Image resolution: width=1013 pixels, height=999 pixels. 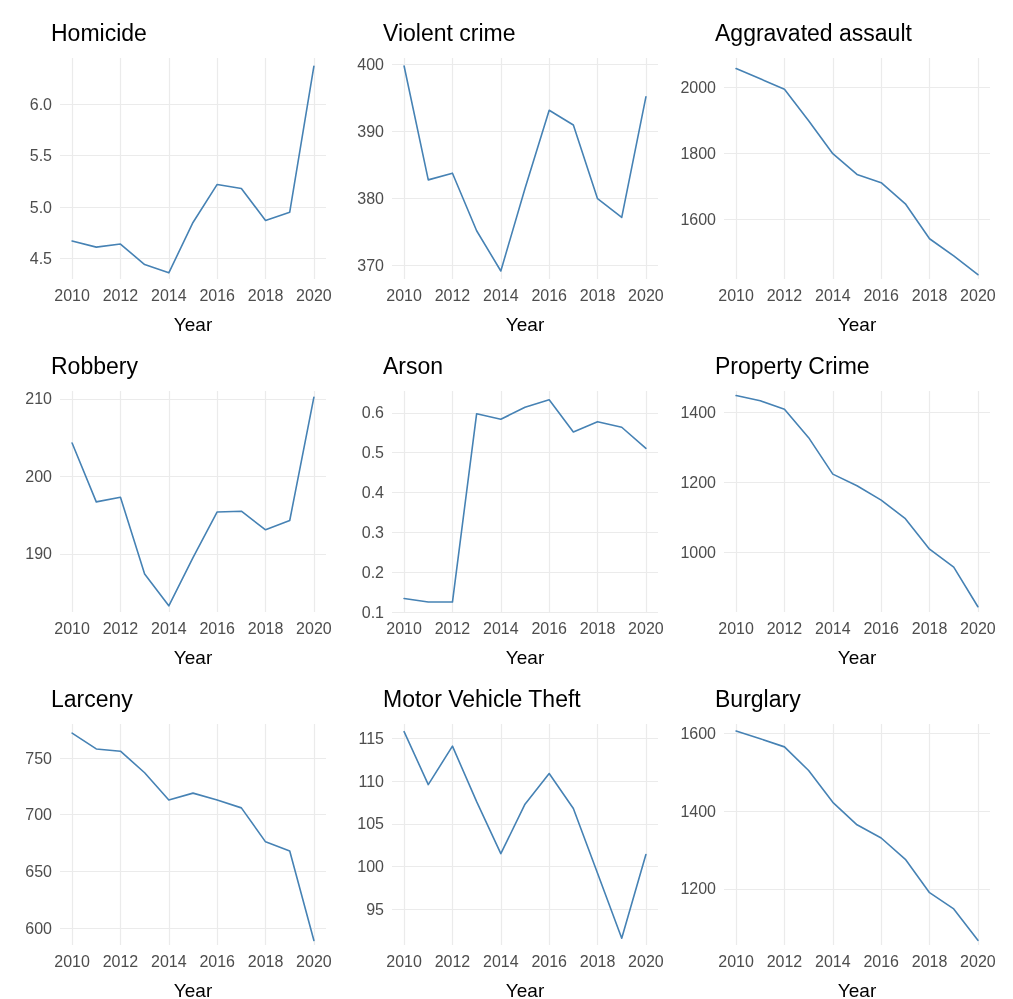 I want to click on y-tick-label: 110, so click(x=371, y=781).